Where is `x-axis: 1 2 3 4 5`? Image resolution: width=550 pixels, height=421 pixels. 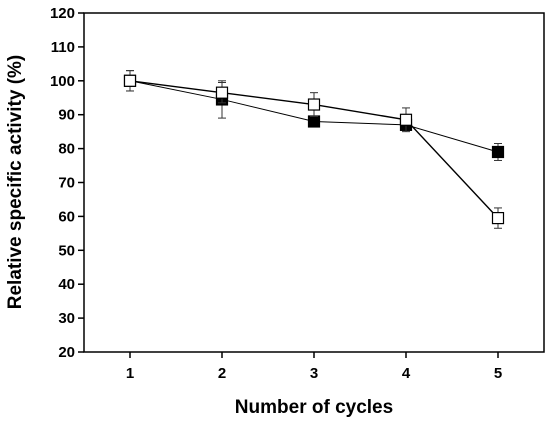
x-axis: 1 2 3 4 5 is located at coordinates (314, 367).